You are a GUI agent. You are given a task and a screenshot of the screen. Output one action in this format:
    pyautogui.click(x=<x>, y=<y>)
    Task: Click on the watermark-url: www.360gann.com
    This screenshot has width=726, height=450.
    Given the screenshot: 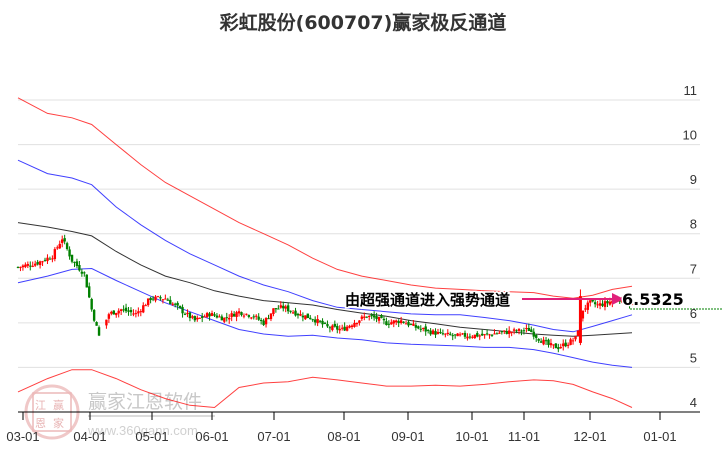 What is the action you would take?
    pyautogui.click(x=142, y=430)
    